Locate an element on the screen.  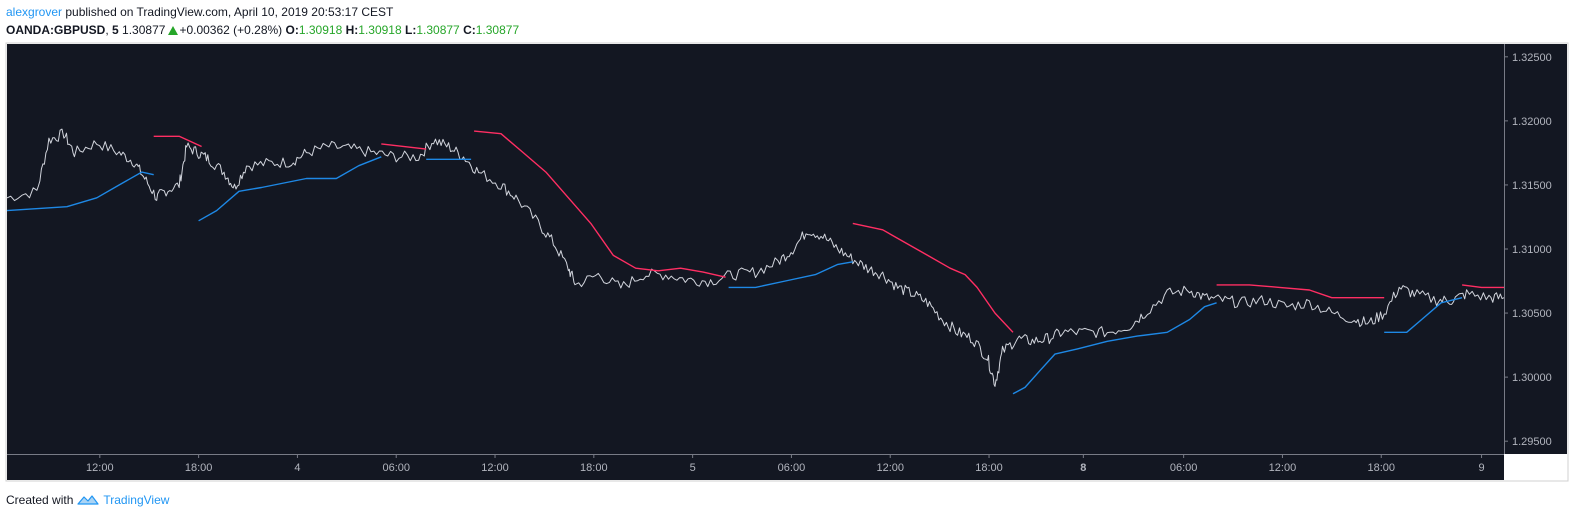
y-tick-label: 1.31500 is located at coordinates (1532, 186).